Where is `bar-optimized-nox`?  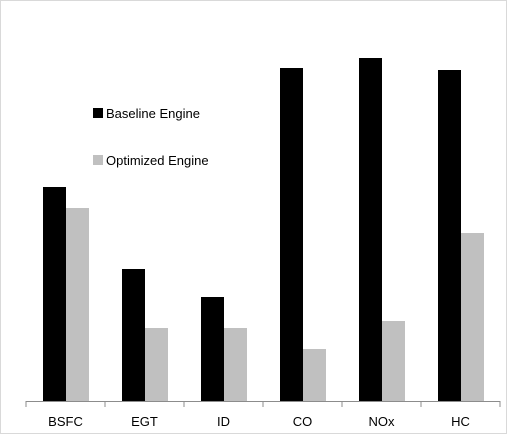
bar-optimized-nox is located at coordinates (393, 361).